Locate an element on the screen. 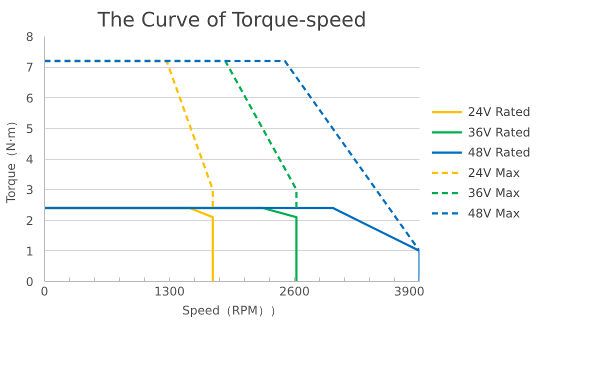 The width and height of the screenshot is (608, 378). legend-label: 36V Max is located at coordinates (494, 193).